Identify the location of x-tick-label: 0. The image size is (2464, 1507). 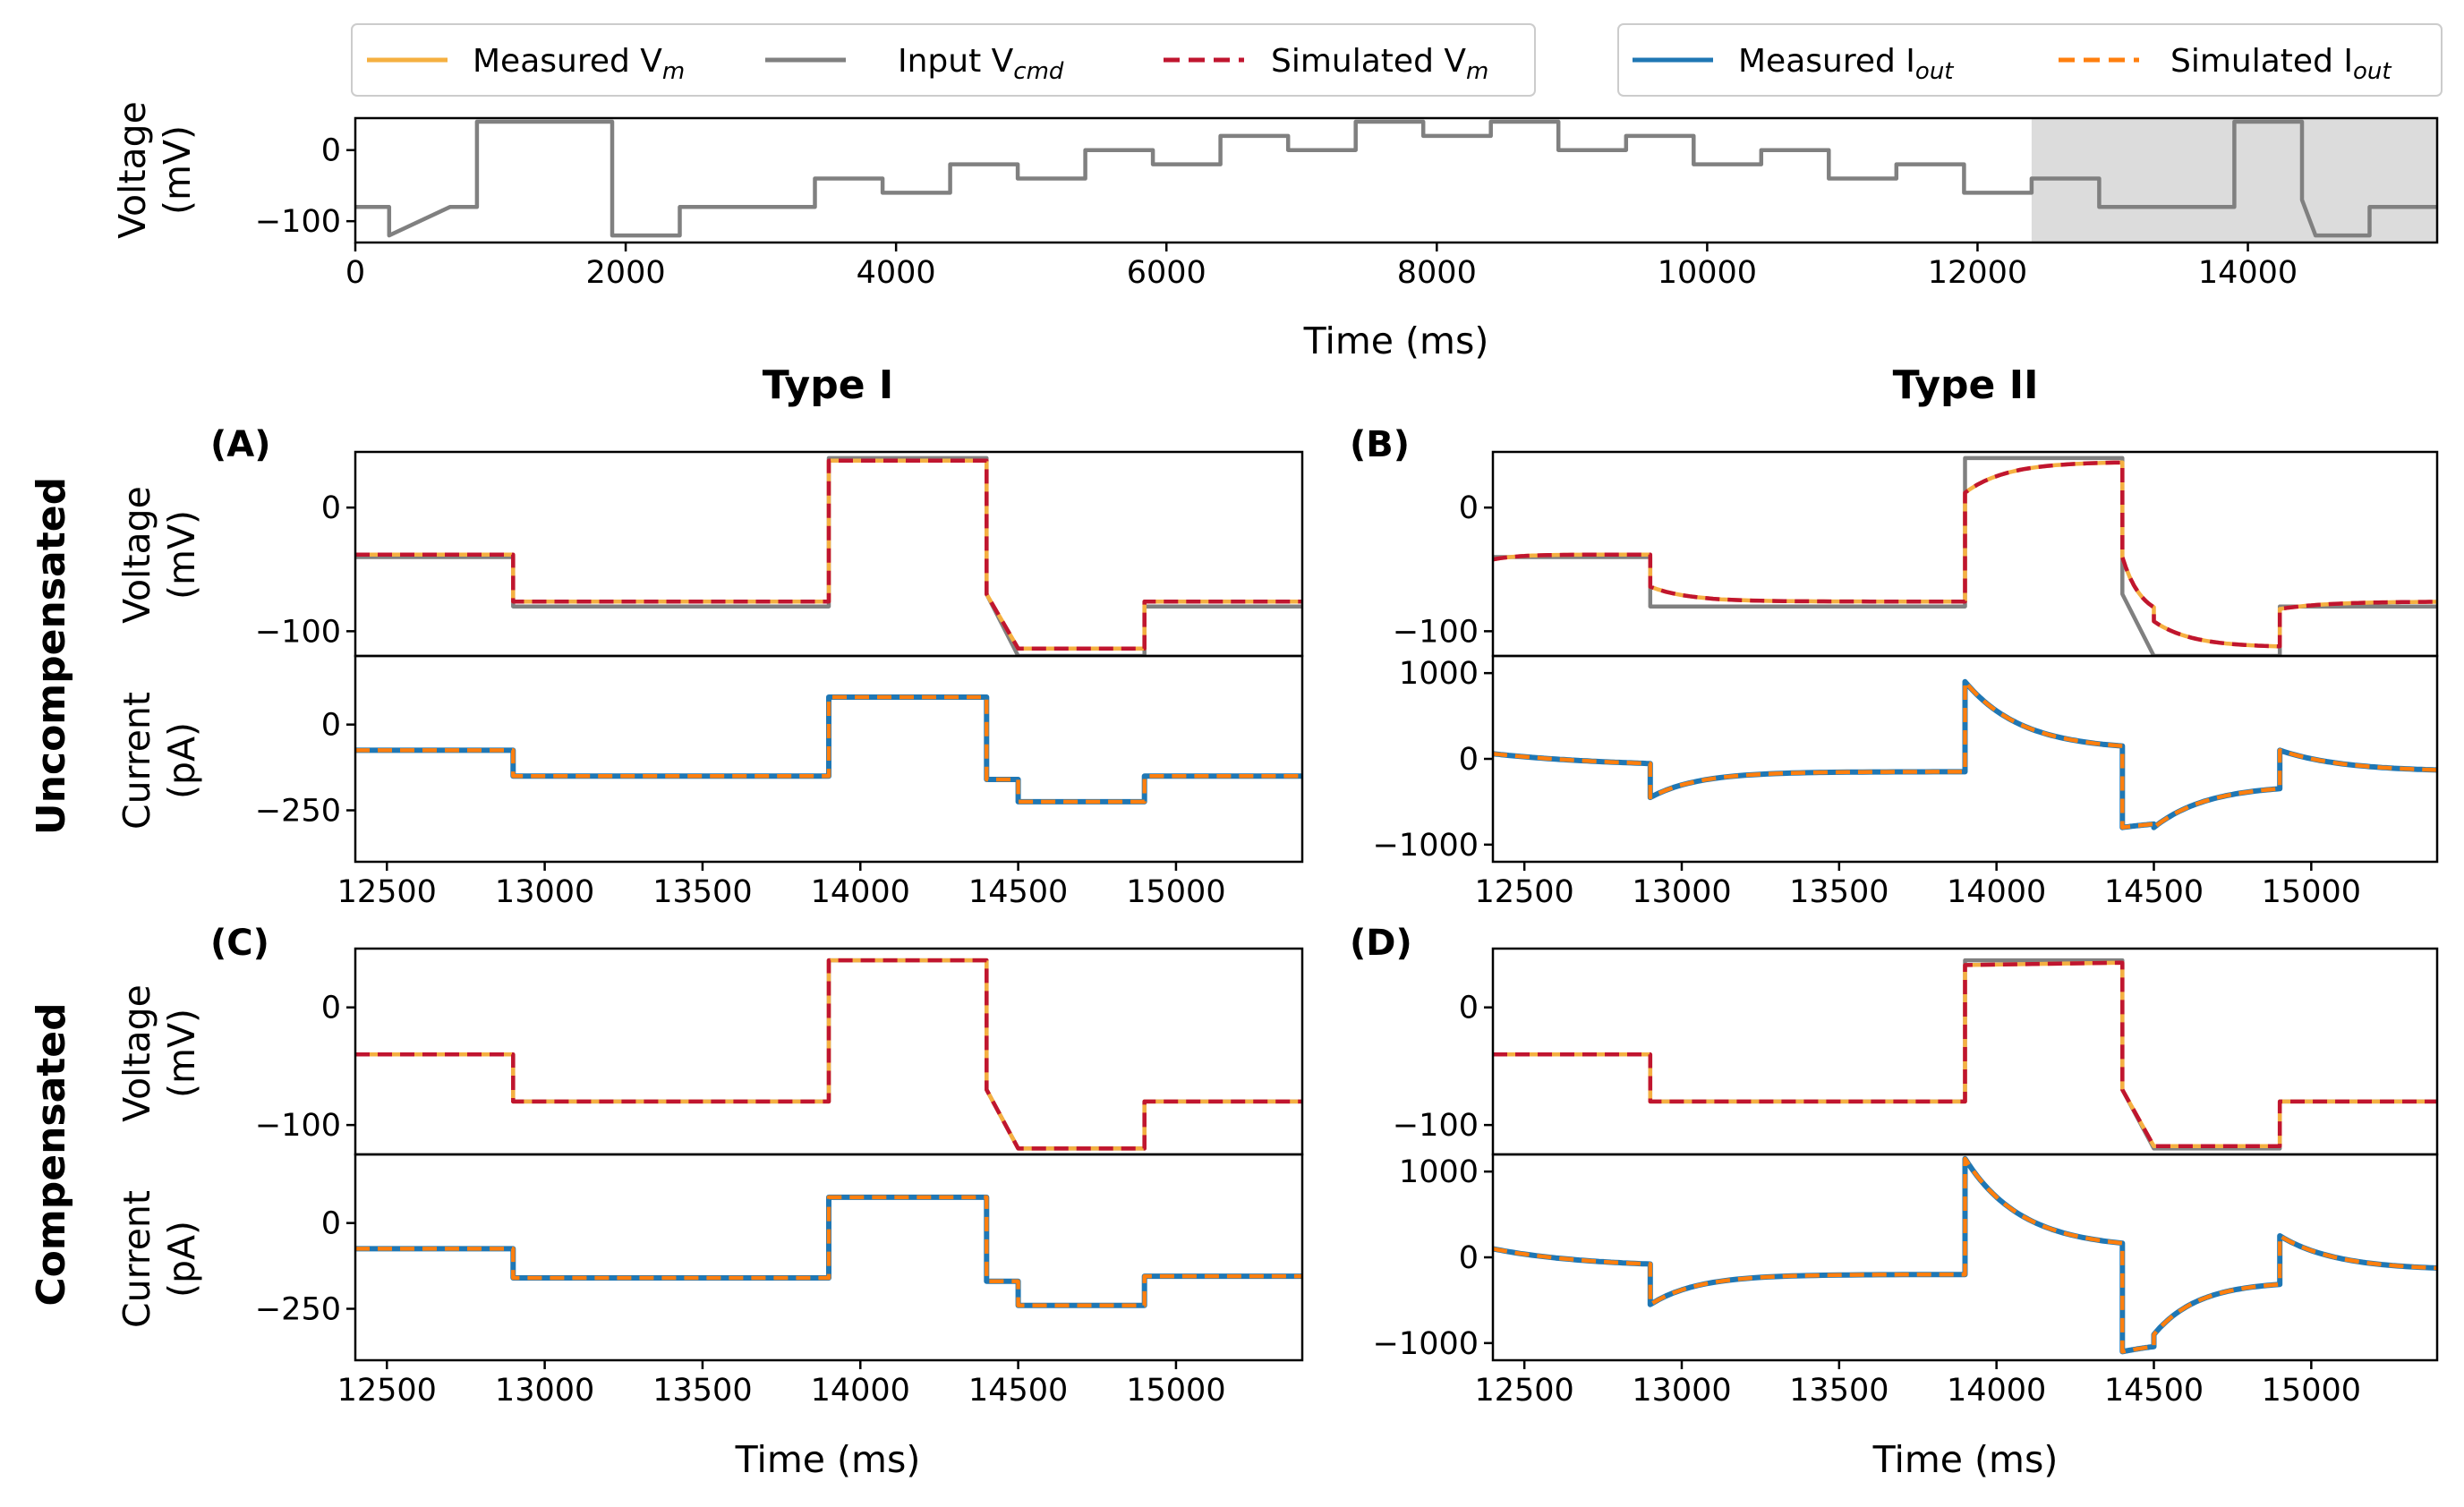
(355, 273).